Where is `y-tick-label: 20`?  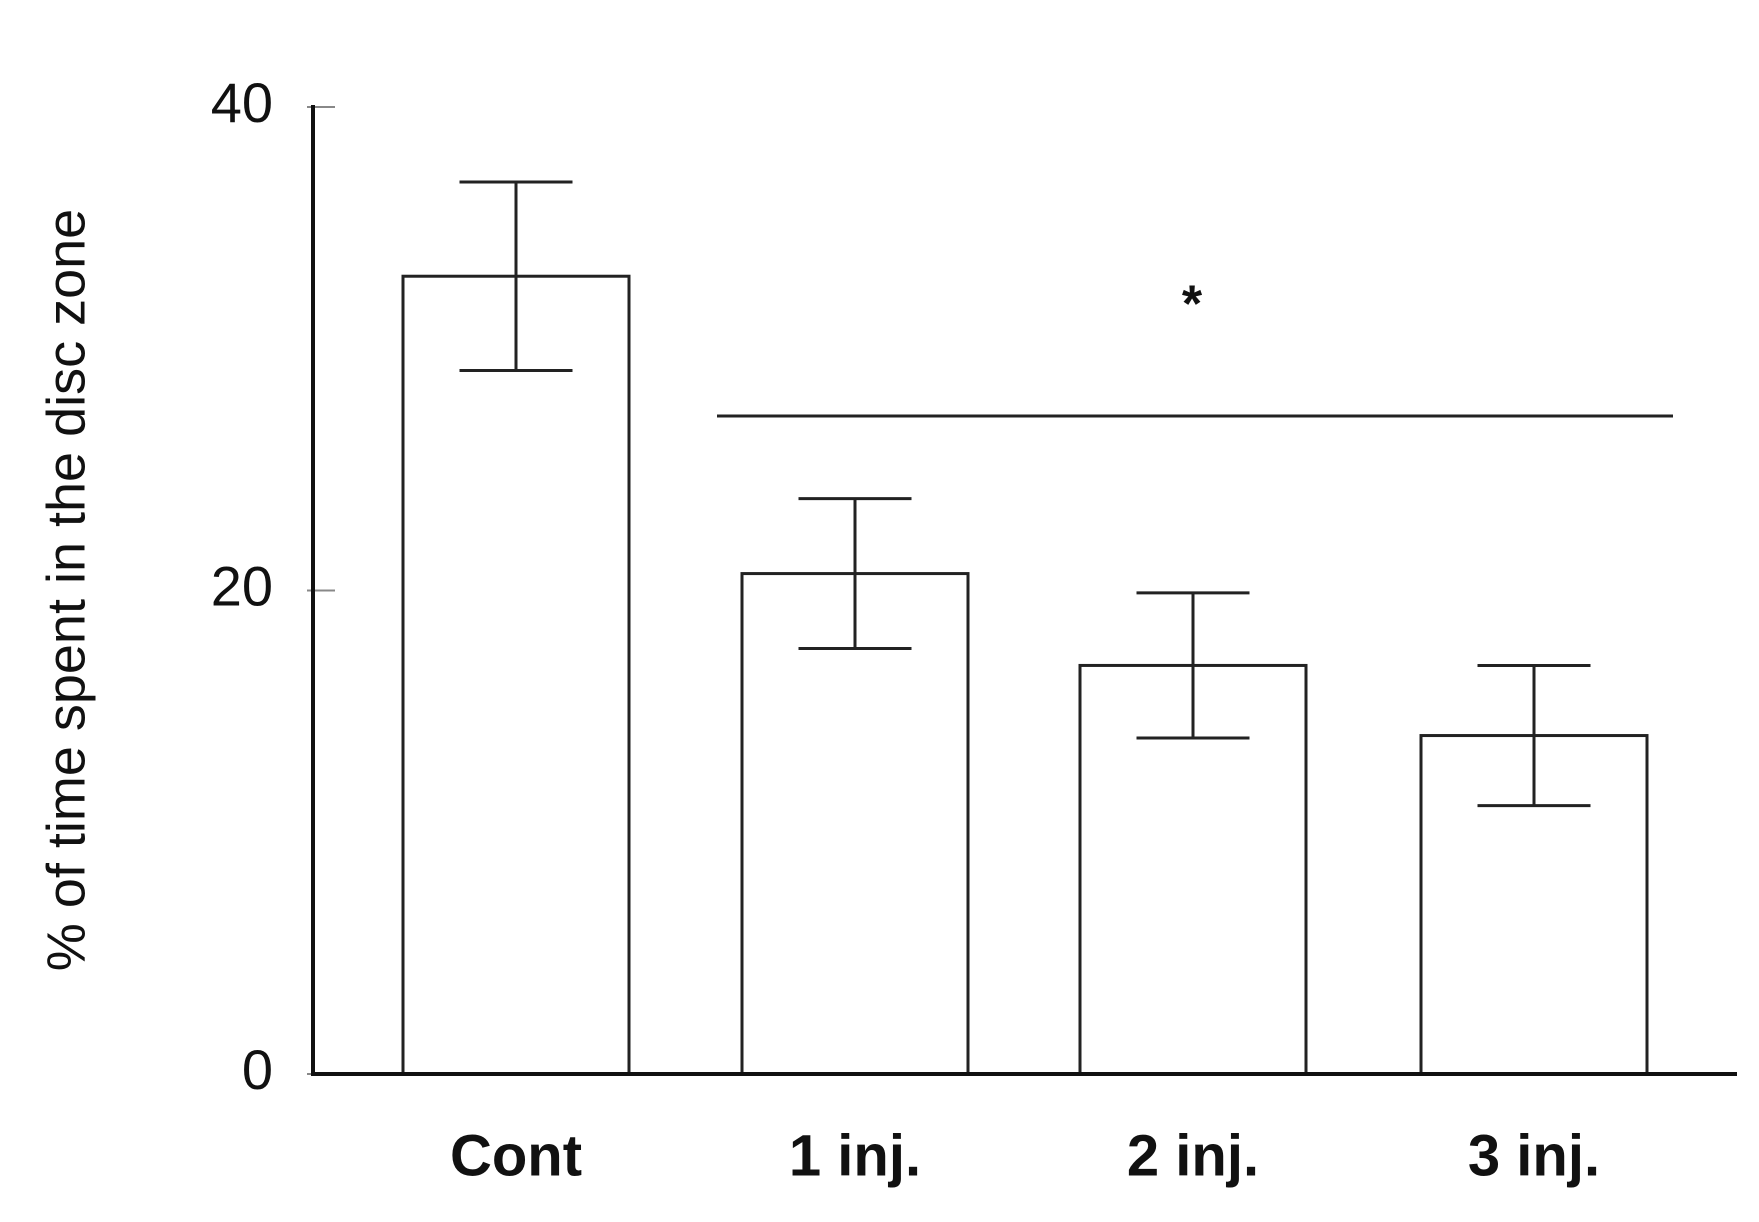
y-tick-label: 20 is located at coordinates (242, 585).